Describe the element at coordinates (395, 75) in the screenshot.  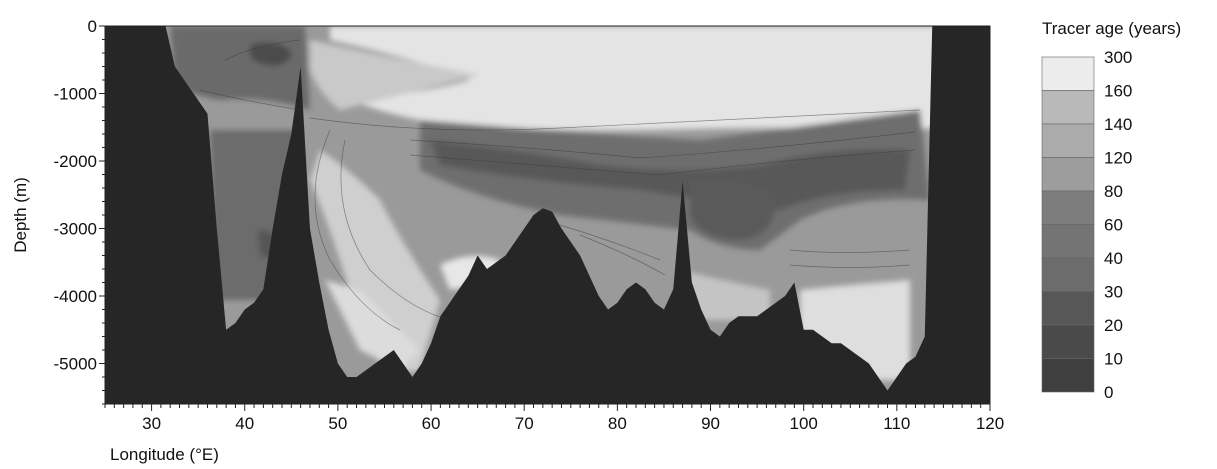
I see `surface-wedge-young` at that location.